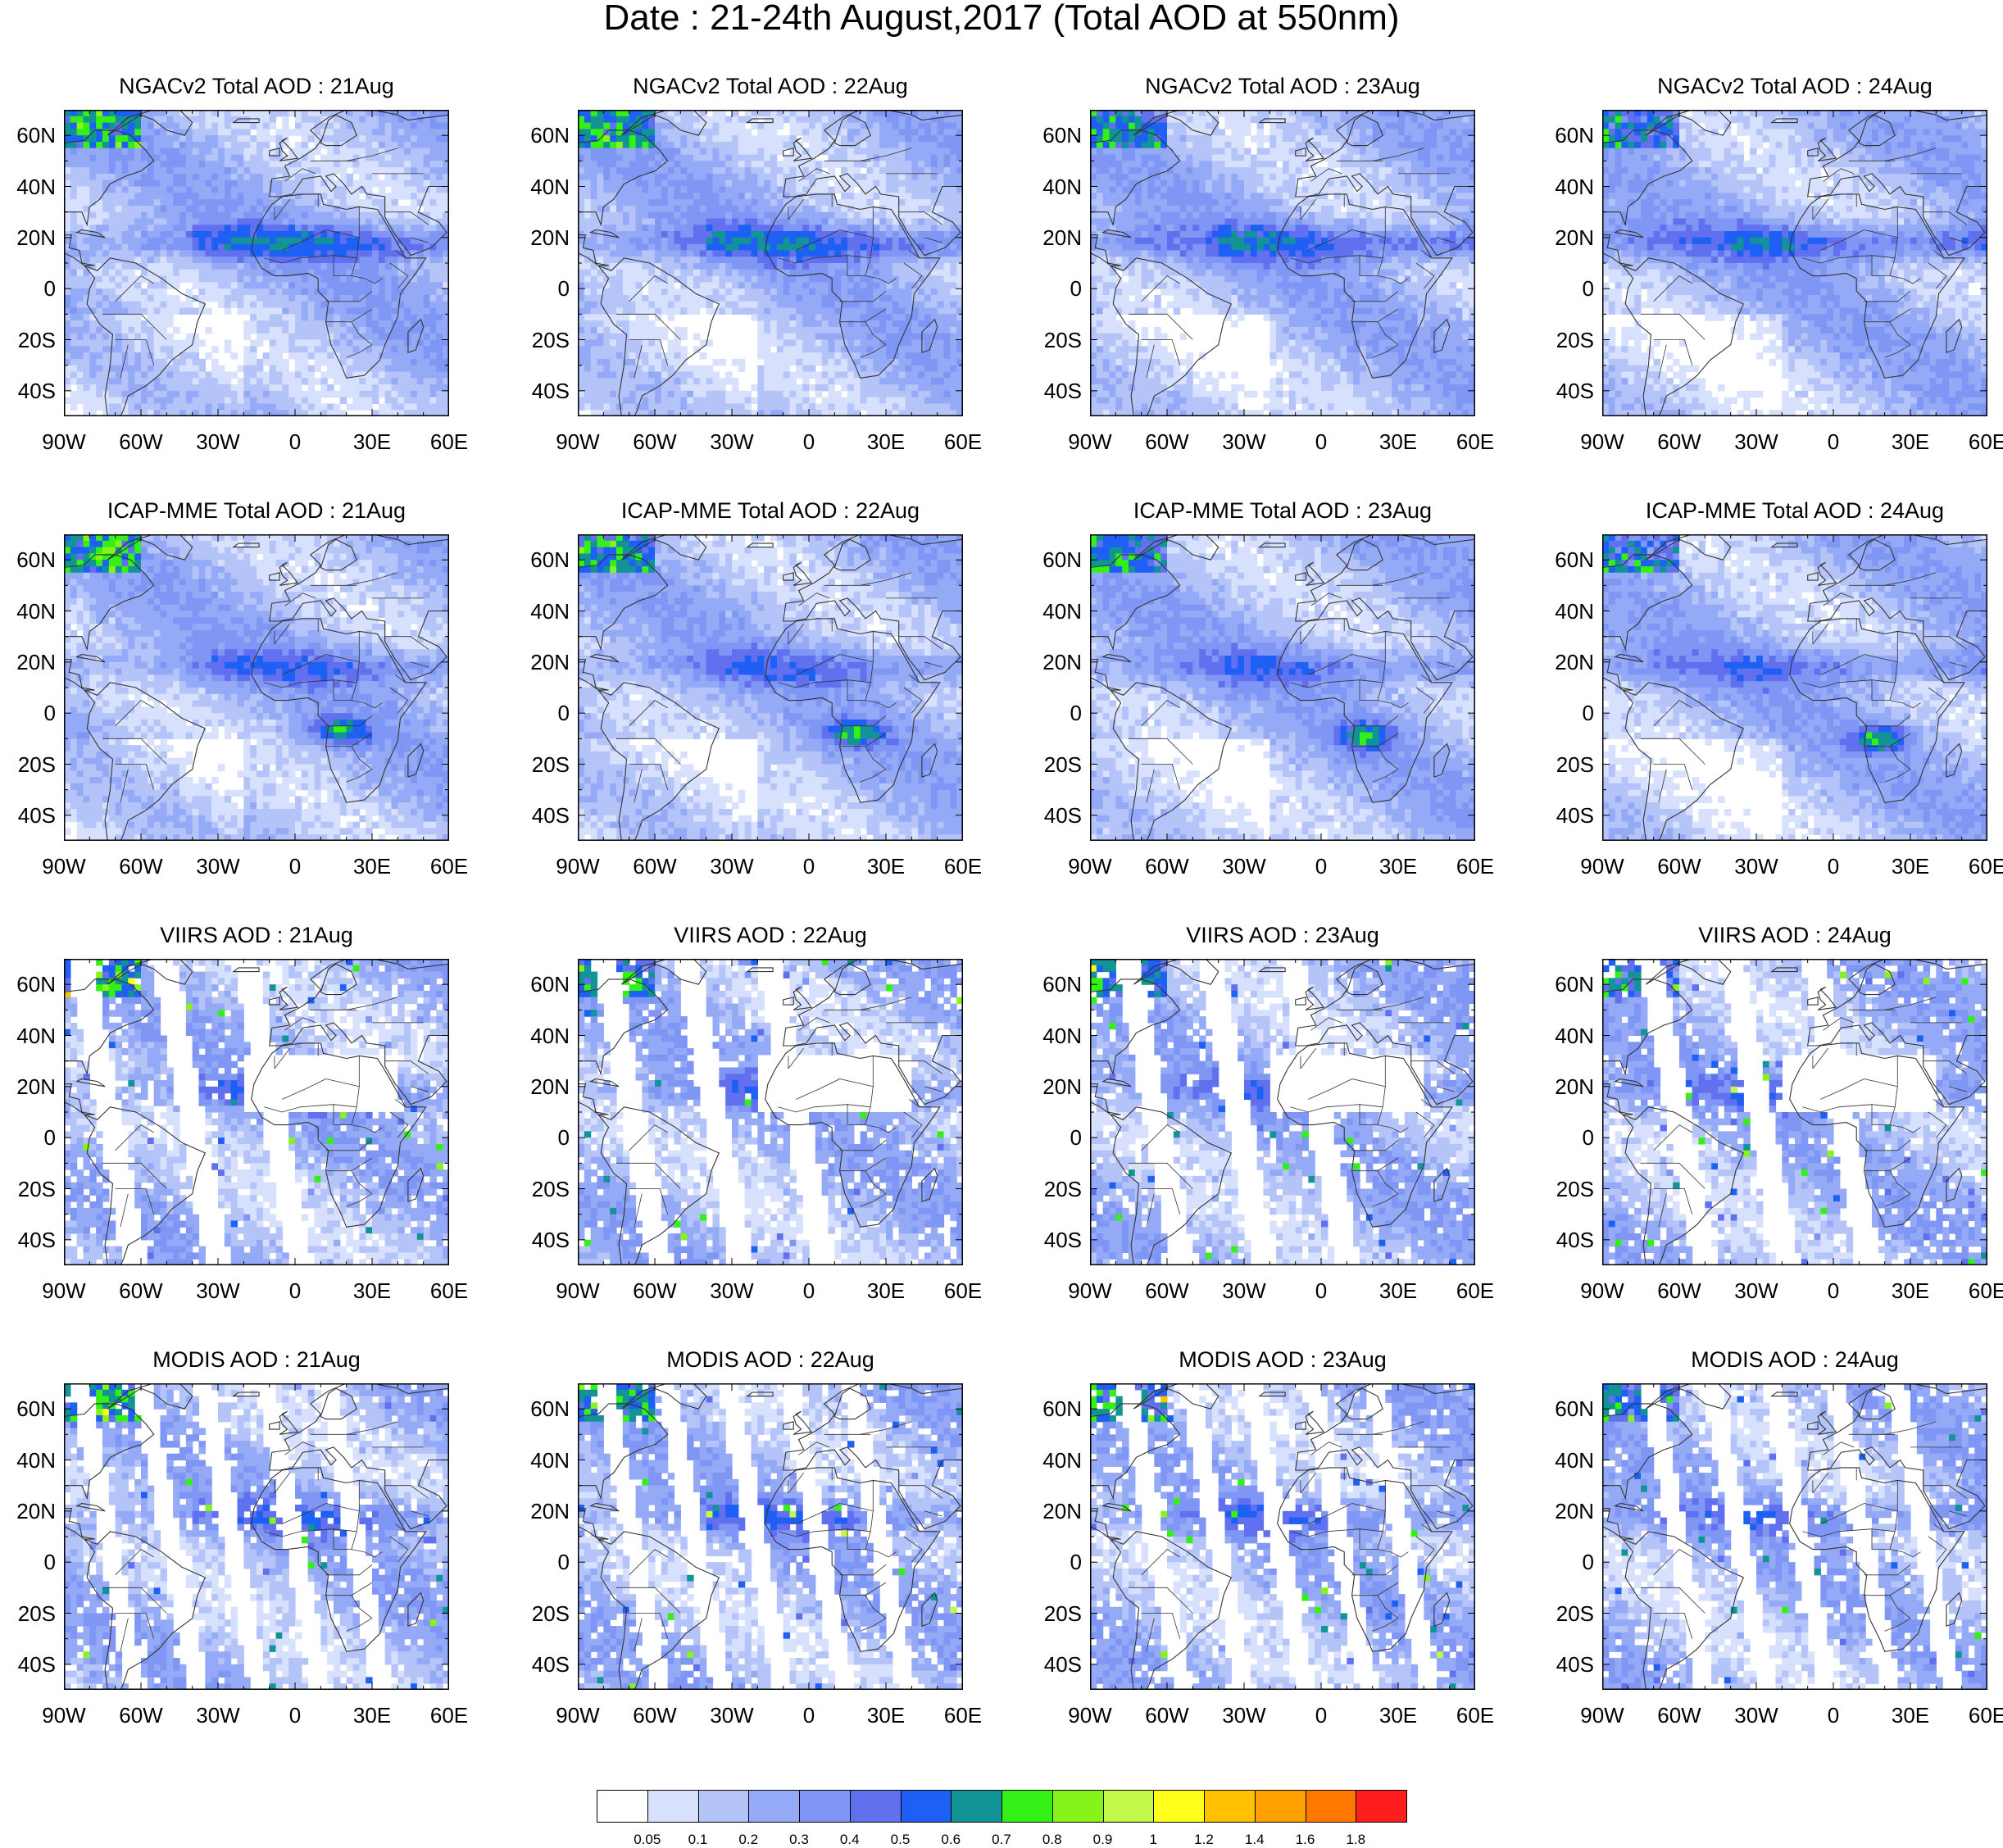 The width and height of the screenshot is (2003, 1848). I want to click on panel-title: NGACv2 Total AOD : 24Aug, so click(1784, 86).